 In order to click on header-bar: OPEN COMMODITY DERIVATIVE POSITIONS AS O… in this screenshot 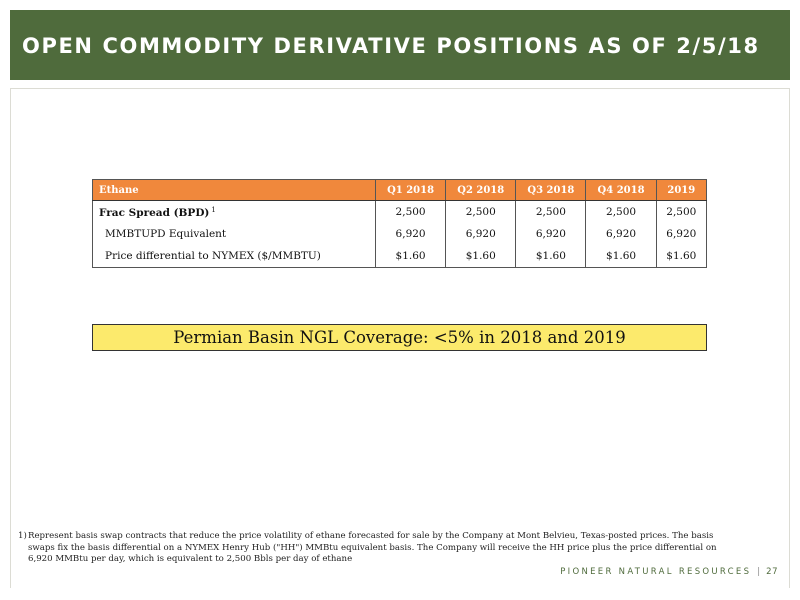, I will do `click(400, 45)`.